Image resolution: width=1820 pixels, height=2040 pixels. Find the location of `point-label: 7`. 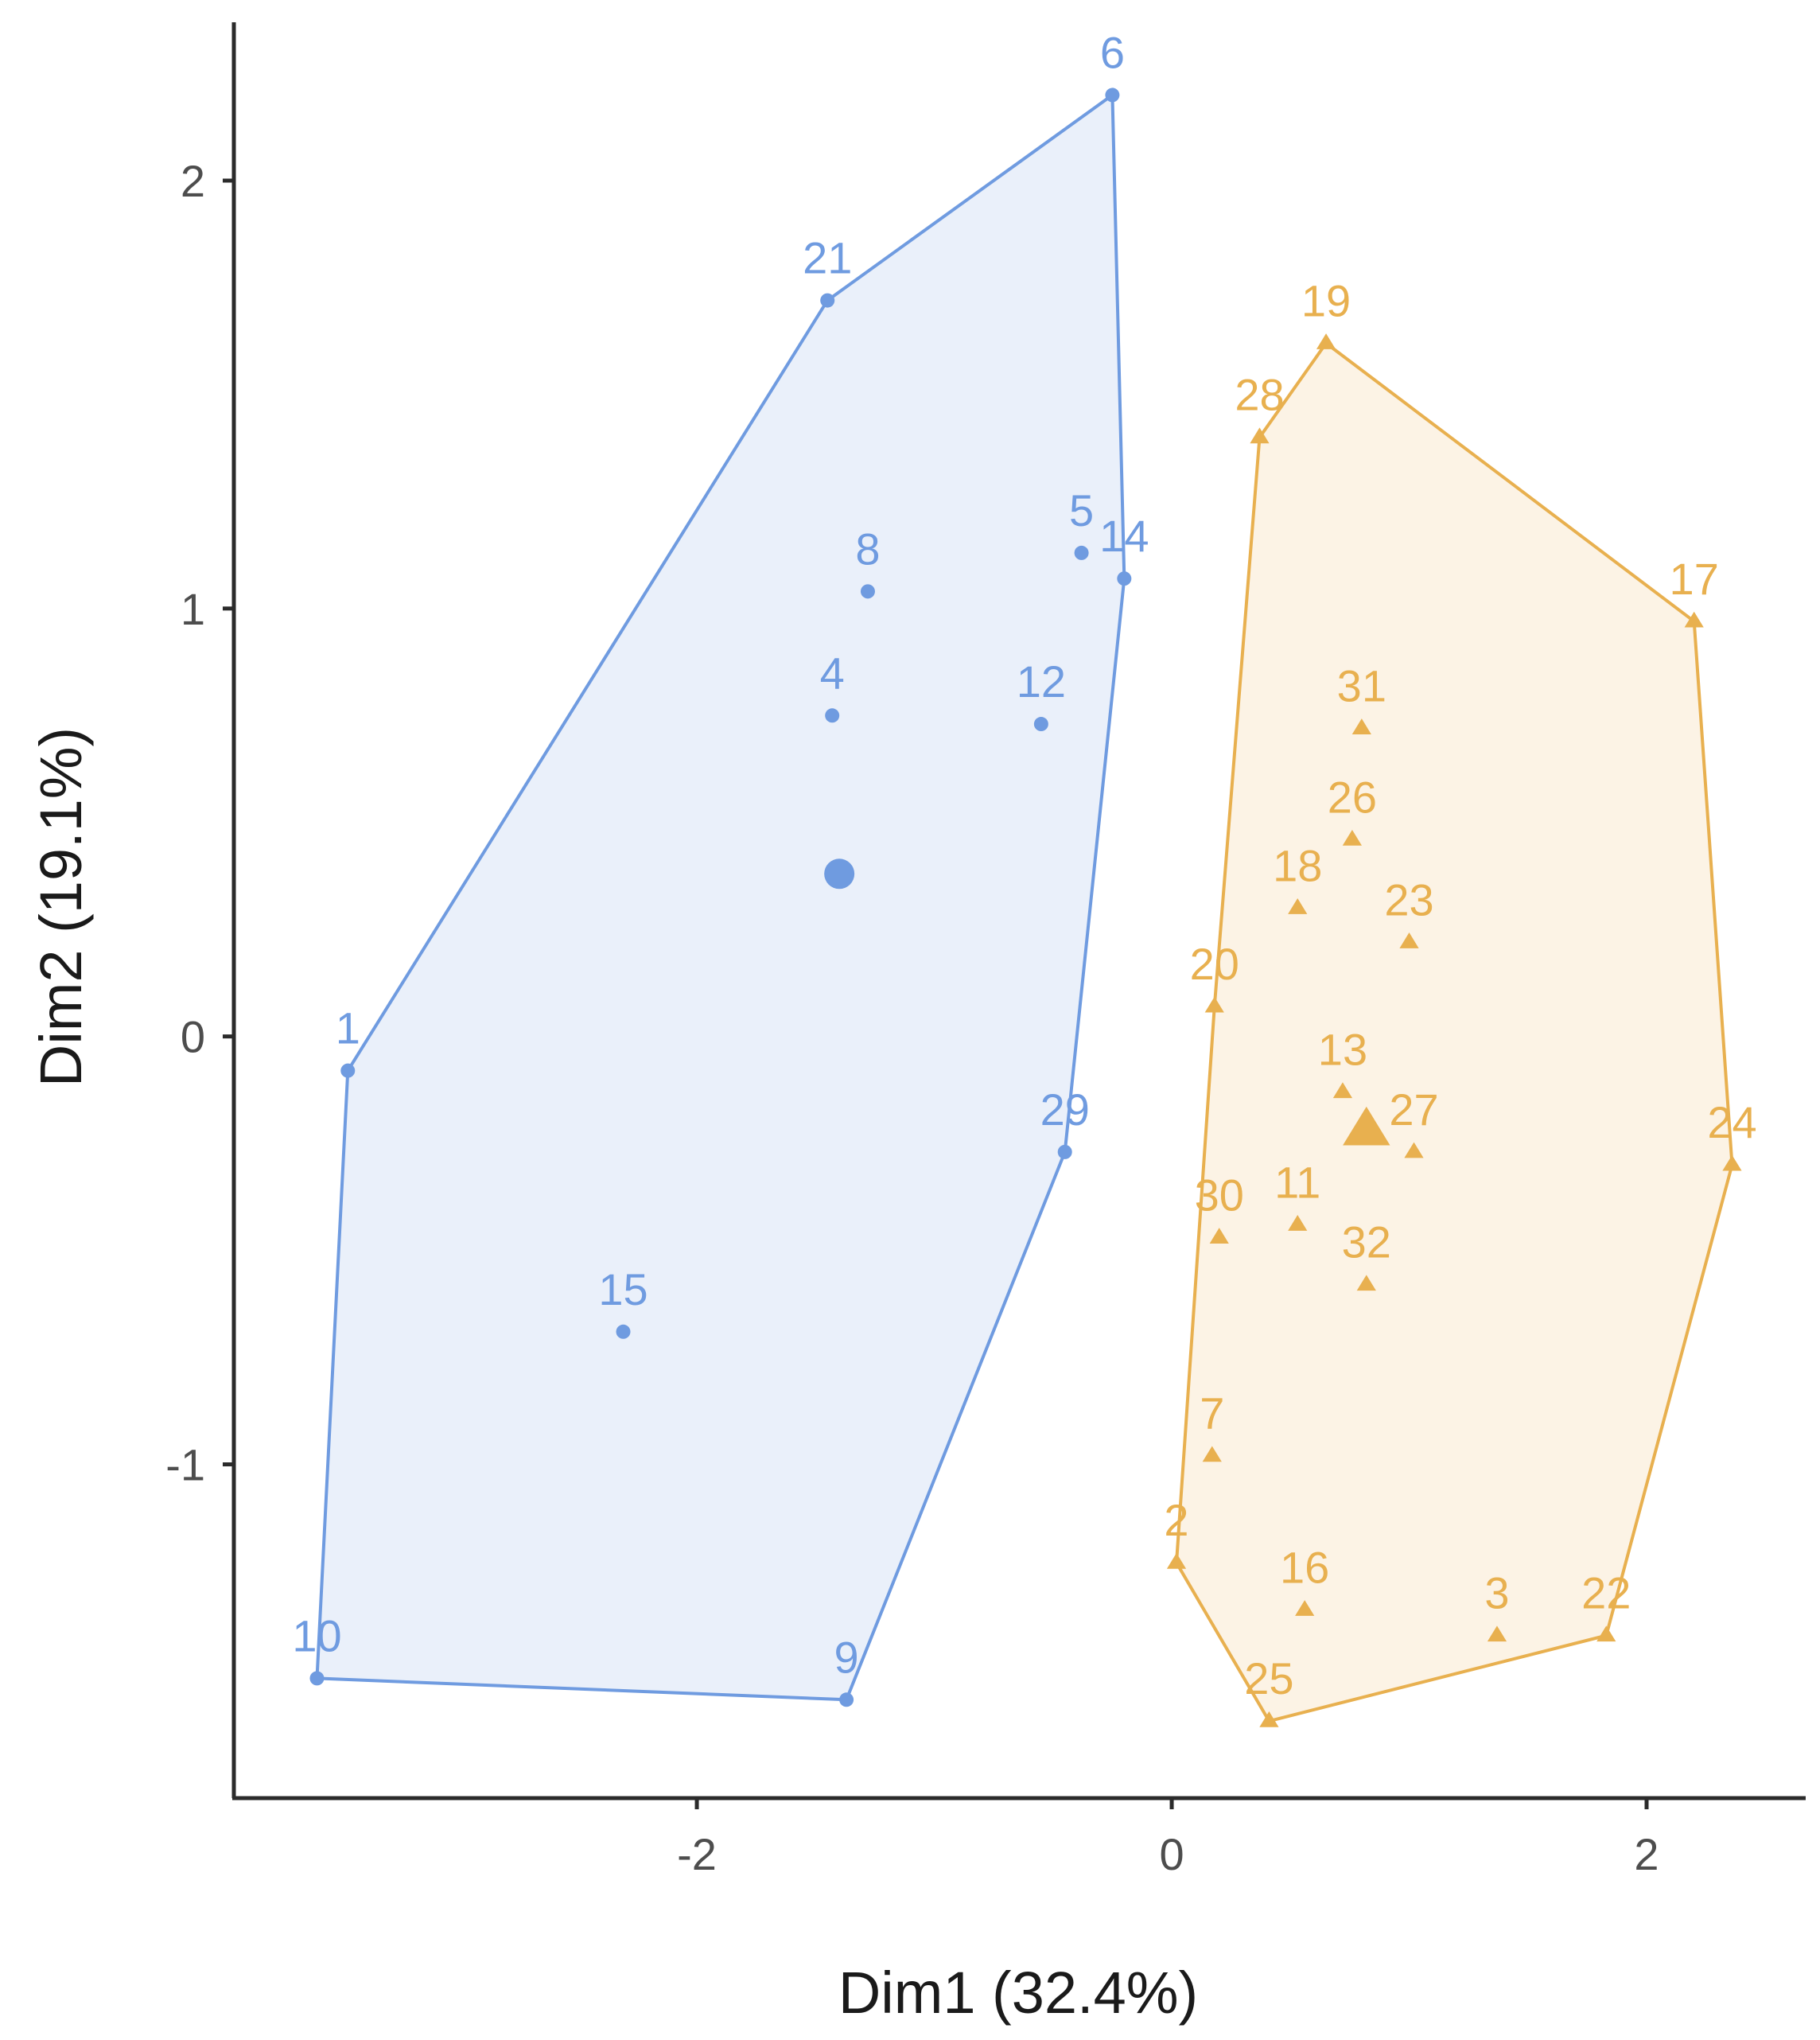

point-label: 7 is located at coordinates (1212, 1413).